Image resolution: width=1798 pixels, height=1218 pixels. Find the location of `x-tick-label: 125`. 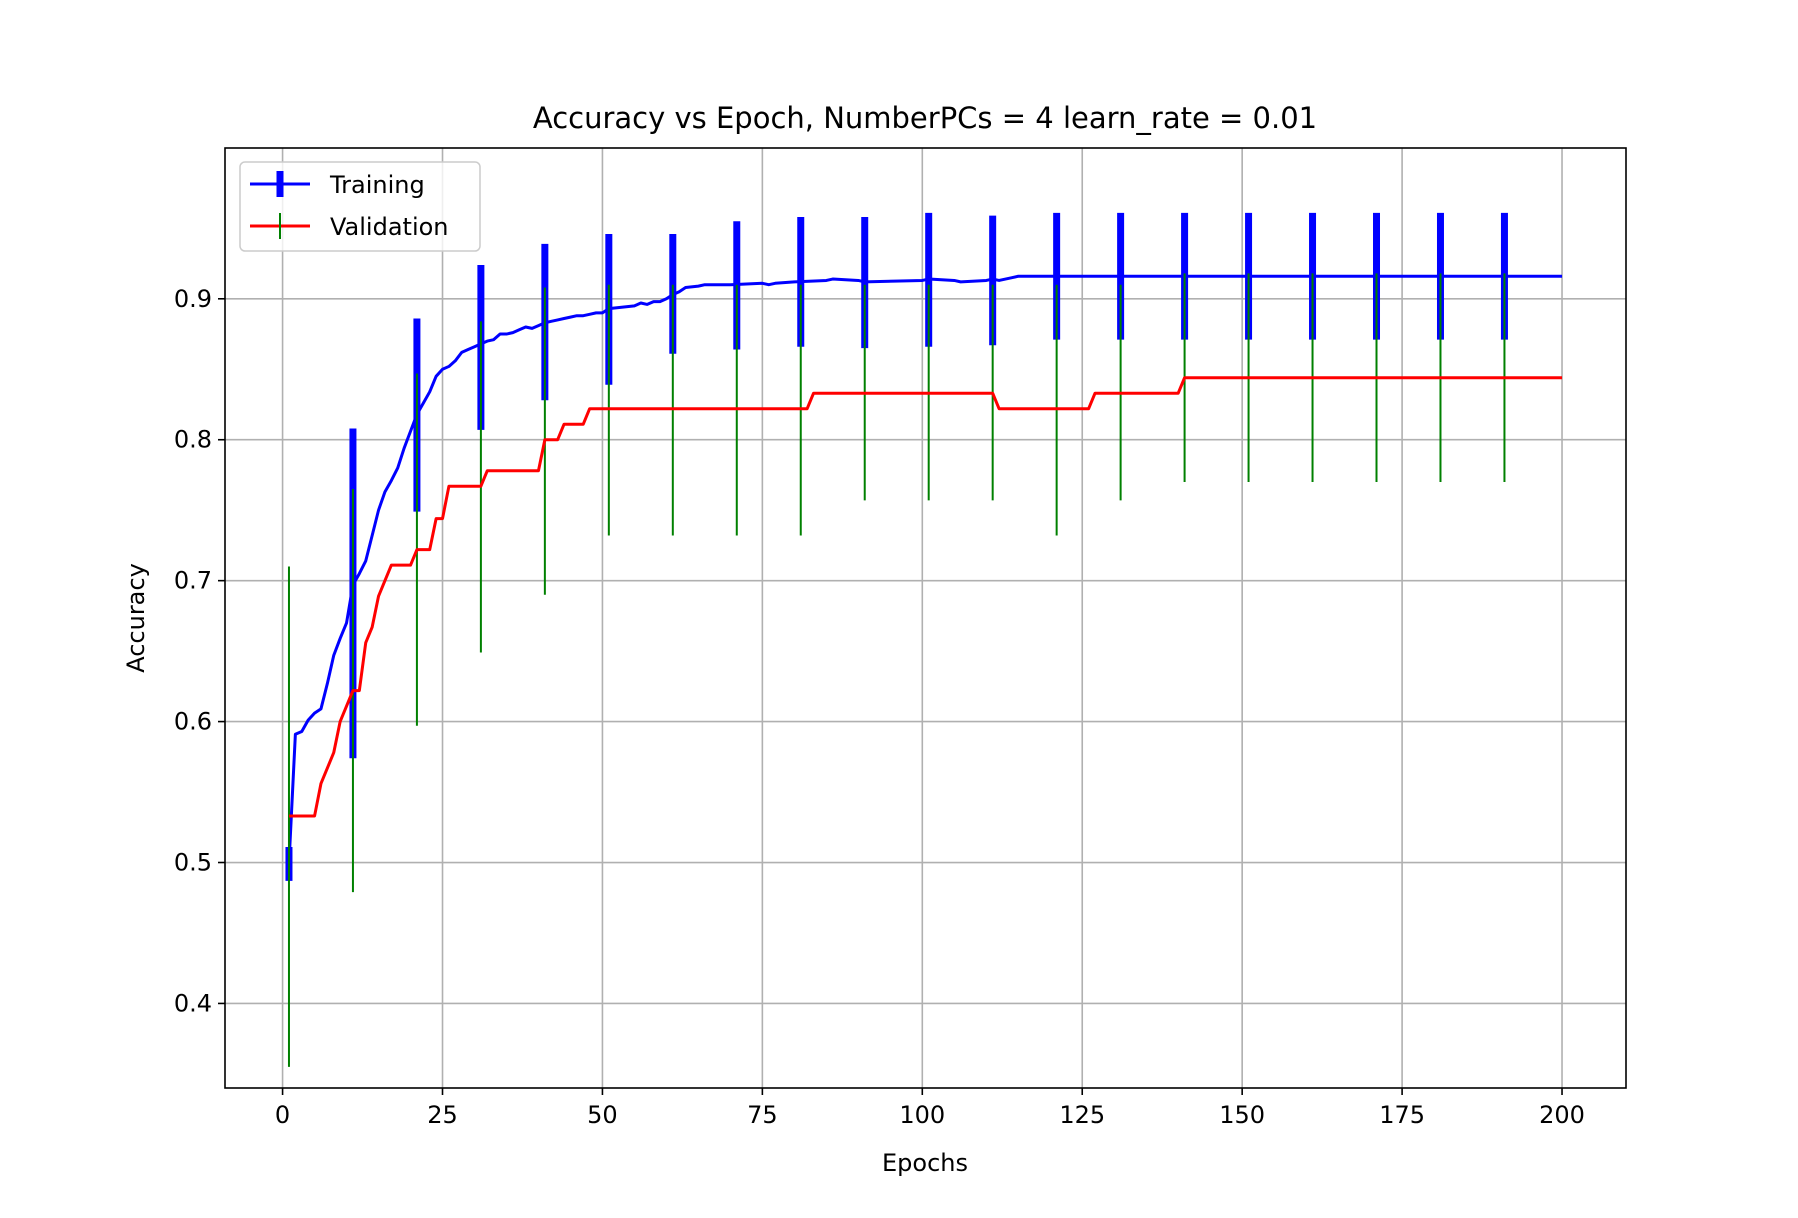

x-tick-label: 125 is located at coordinates (1082, 1115).